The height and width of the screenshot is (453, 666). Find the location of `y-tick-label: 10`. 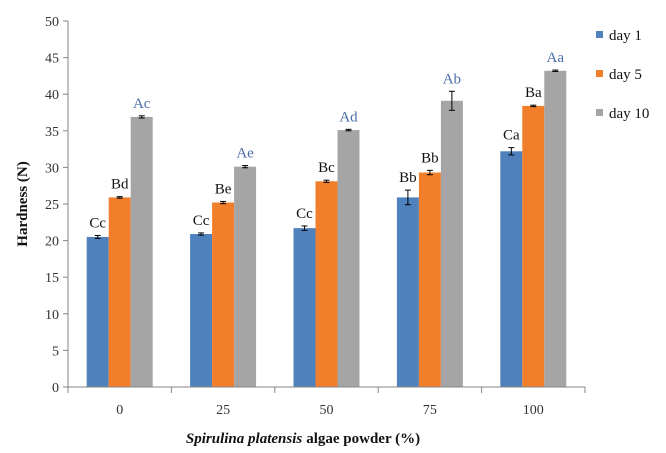

y-tick-label: 10 is located at coordinates (52, 315).